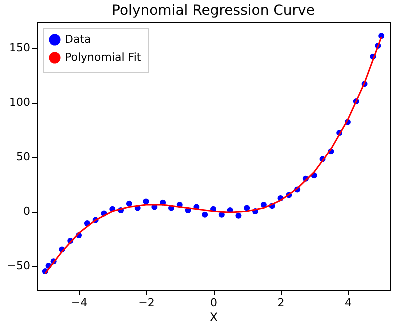  I want to click on y-tick-label: 0, so click(27, 211).